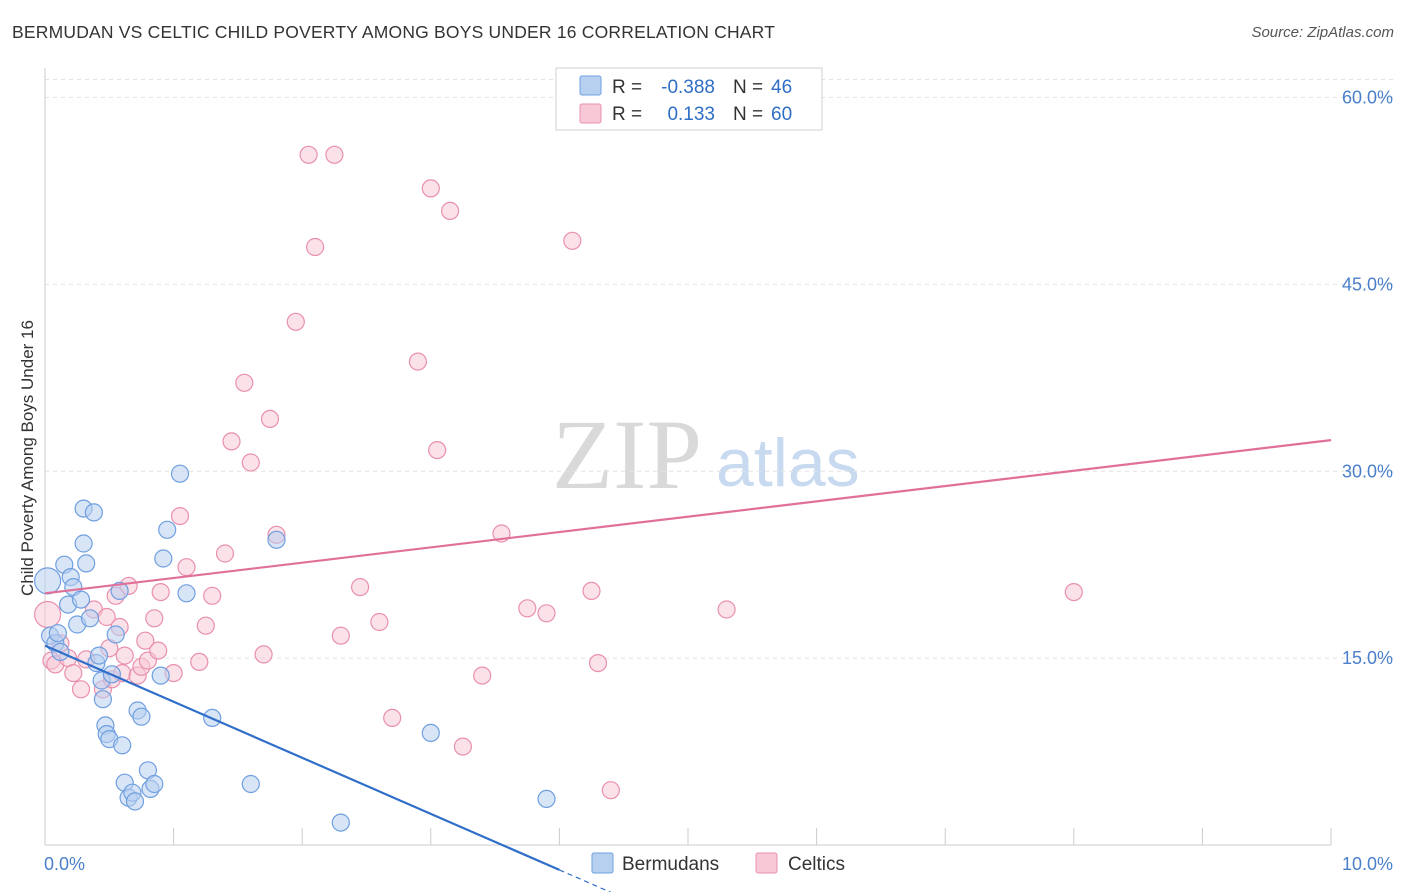 The height and width of the screenshot is (892, 1406). Describe the element at coordinates (627, 114) in the screenshot. I see `legend-r-label-celtics: R =` at that location.